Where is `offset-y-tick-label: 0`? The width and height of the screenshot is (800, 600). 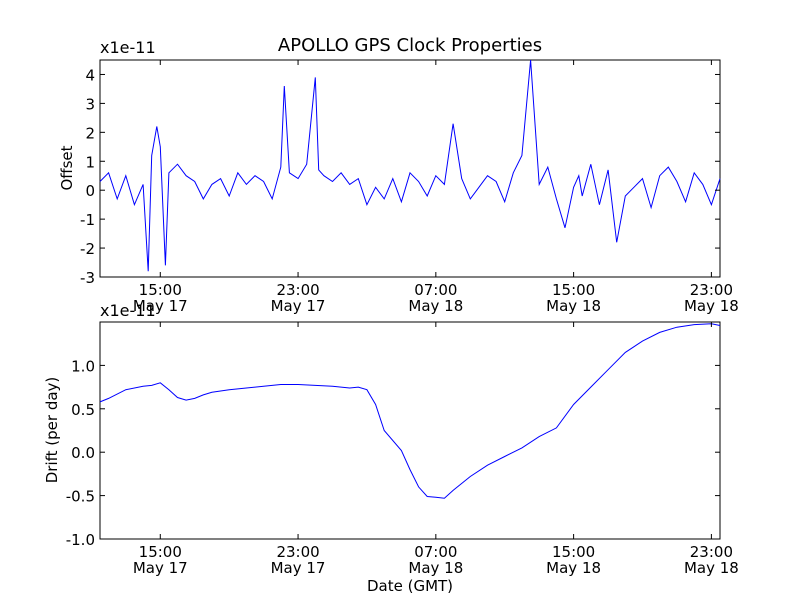 offset-y-tick-label: 0 is located at coordinates (90, 191).